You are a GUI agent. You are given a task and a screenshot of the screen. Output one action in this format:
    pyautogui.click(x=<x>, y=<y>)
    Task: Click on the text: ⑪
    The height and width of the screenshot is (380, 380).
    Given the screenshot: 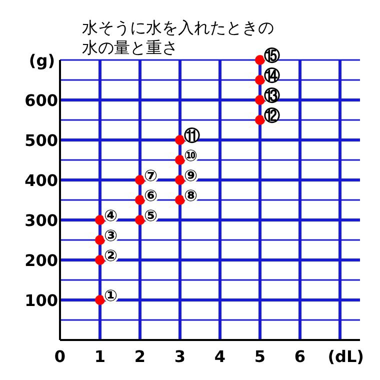 What is the action you would take?
    pyautogui.click(x=192, y=135)
    